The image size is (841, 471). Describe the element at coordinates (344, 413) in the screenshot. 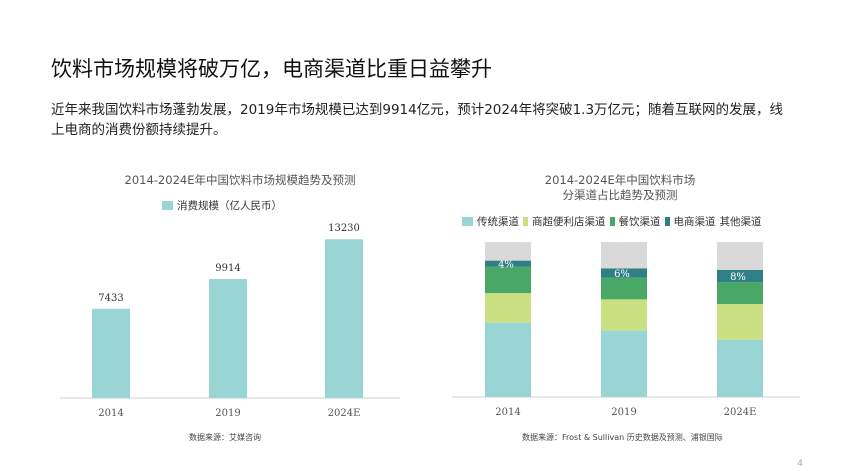

I see `chart1-x-tick-label: 2024E` at that location.